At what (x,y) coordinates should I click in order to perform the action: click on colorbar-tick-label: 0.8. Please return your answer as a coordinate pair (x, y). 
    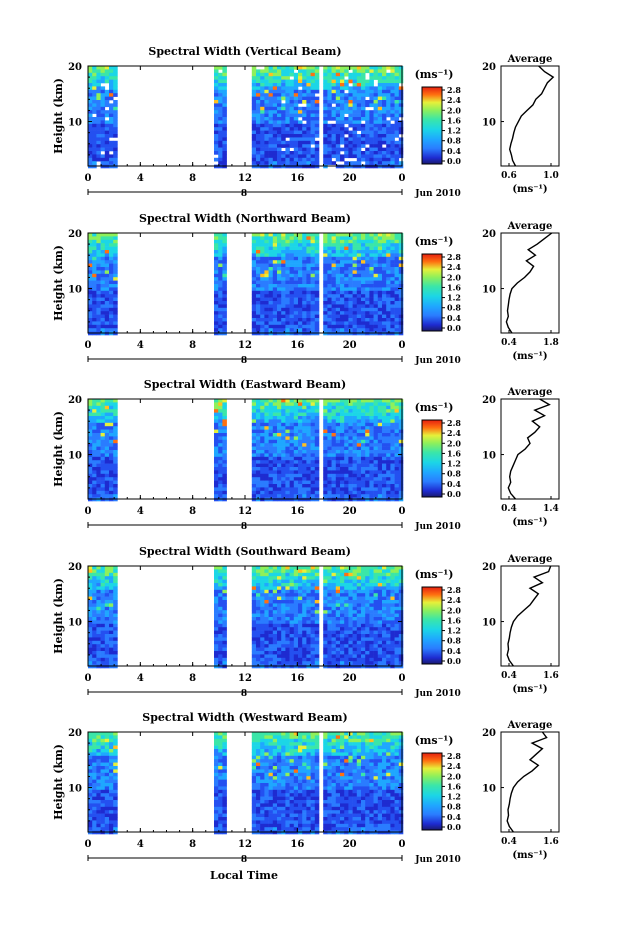
    Looking at the image, I should click on (454, 474).